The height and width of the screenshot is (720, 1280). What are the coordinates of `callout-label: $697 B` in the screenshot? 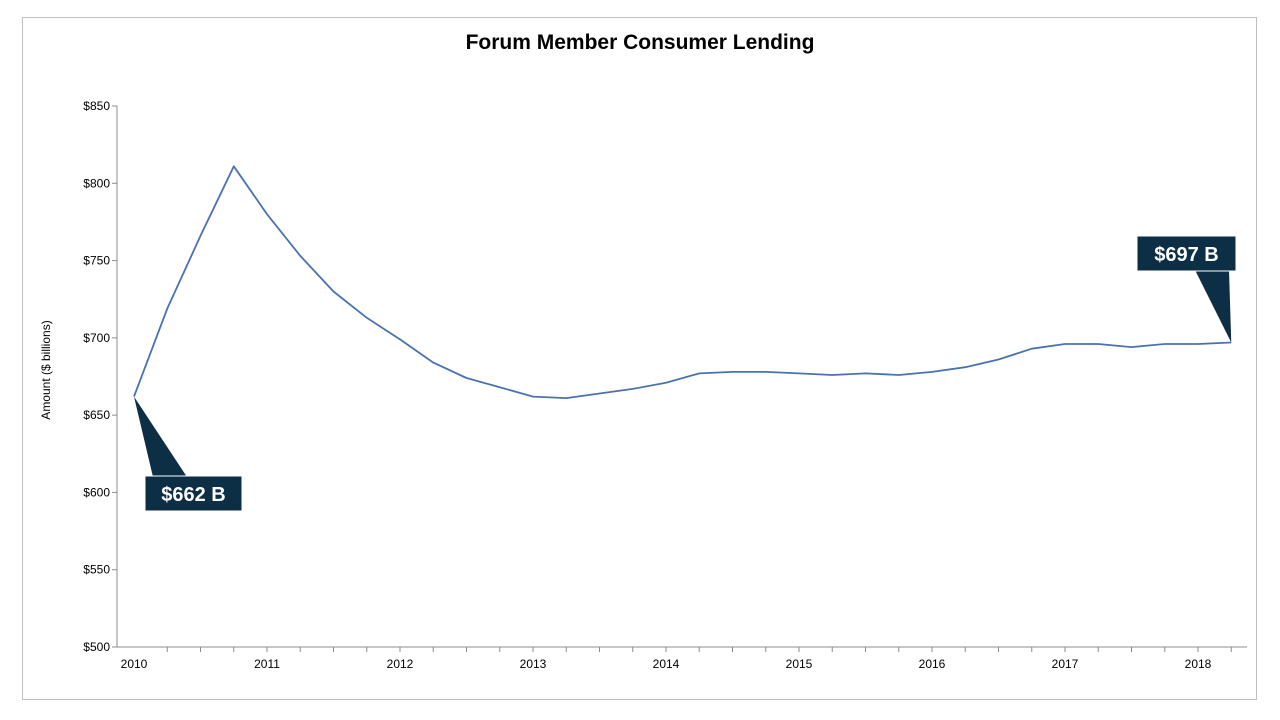 It's located at (1186, 255).